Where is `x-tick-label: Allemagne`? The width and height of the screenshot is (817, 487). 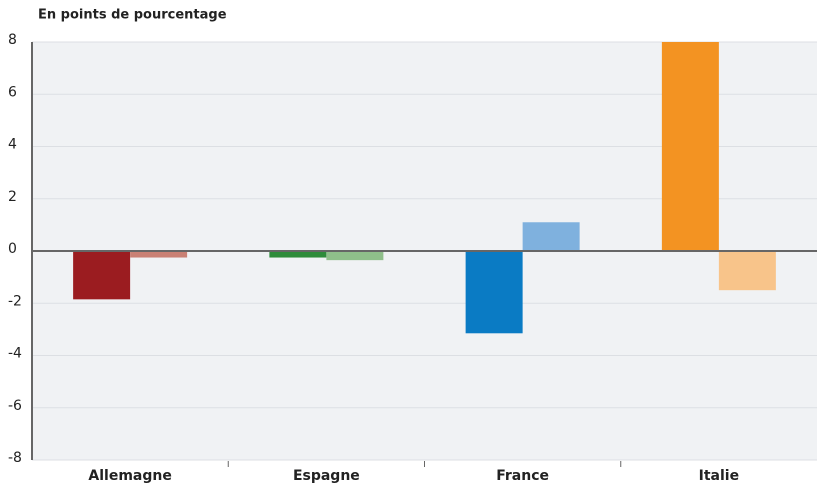 x-tick-label: Allemagne is located at coordinates (129, 476).